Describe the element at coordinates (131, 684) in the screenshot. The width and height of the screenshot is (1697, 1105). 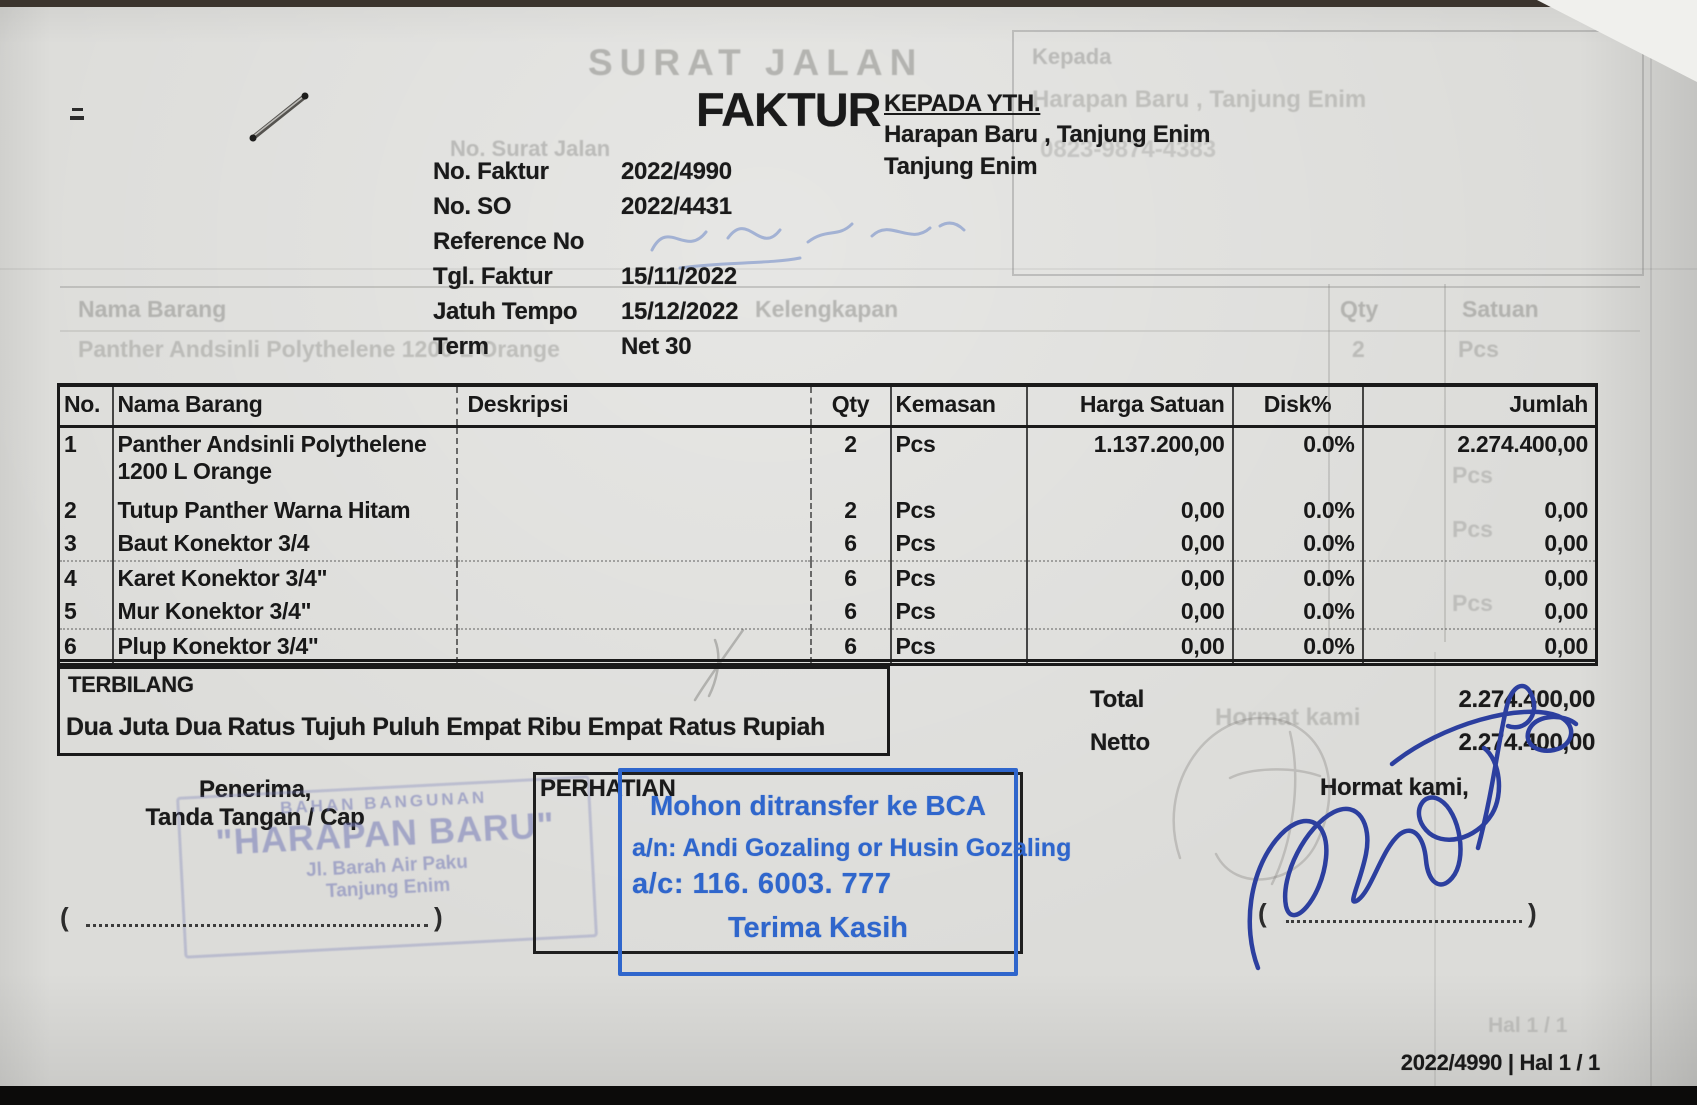
I see `terbilang-label: TERBILANG` at that location.